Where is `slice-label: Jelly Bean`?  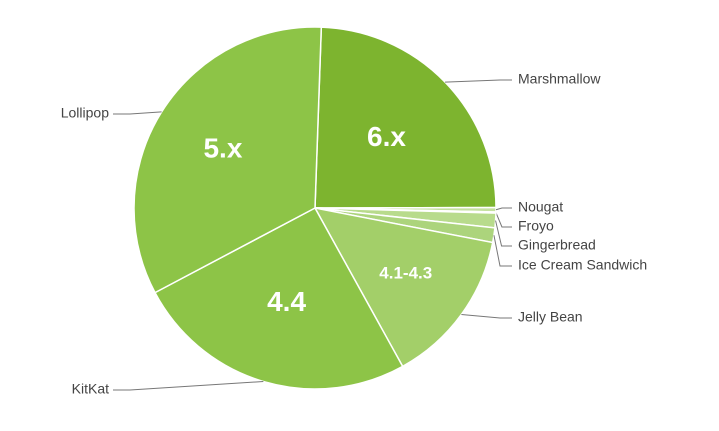
slice-label: Jelly Bean is located at coordinates (550, 317).